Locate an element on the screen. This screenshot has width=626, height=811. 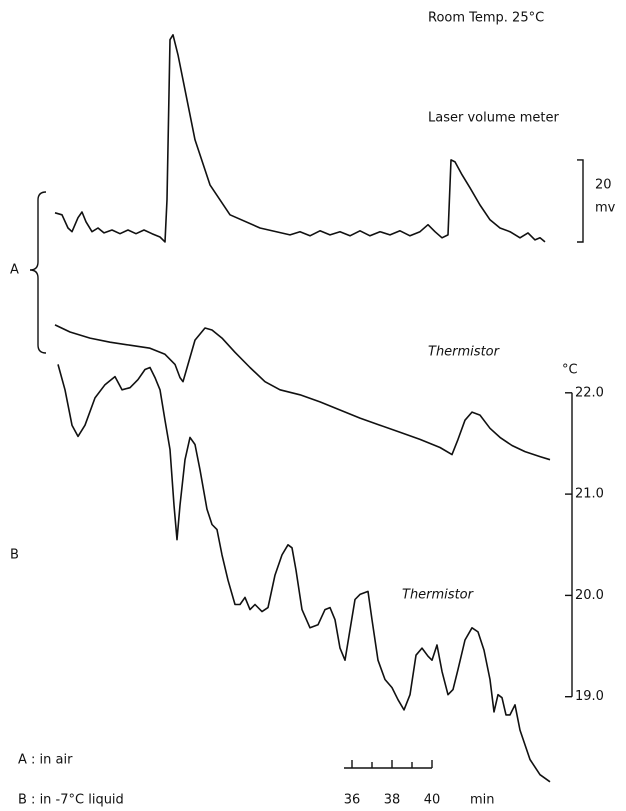
scale-bar-label: 20 is located at coordinates (603, 185).